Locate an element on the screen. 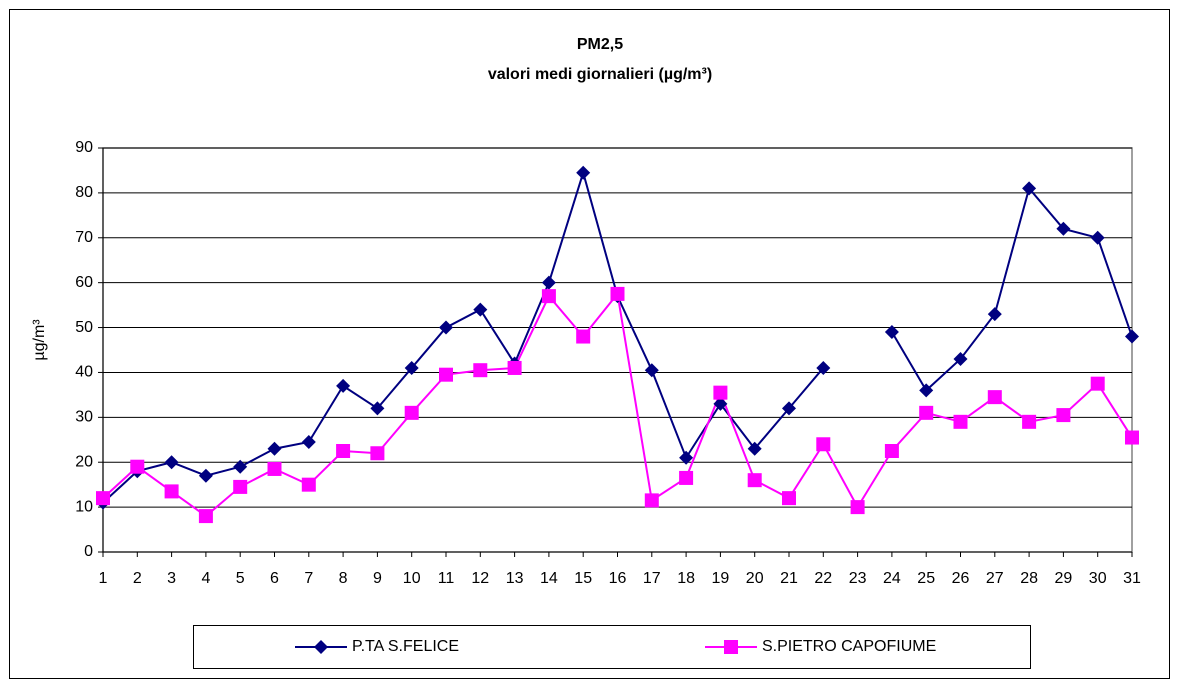 Image resolution: width=1179 pixels, height=693 pixels. x-tick-label: 14 is located at coordinates (549, 578).